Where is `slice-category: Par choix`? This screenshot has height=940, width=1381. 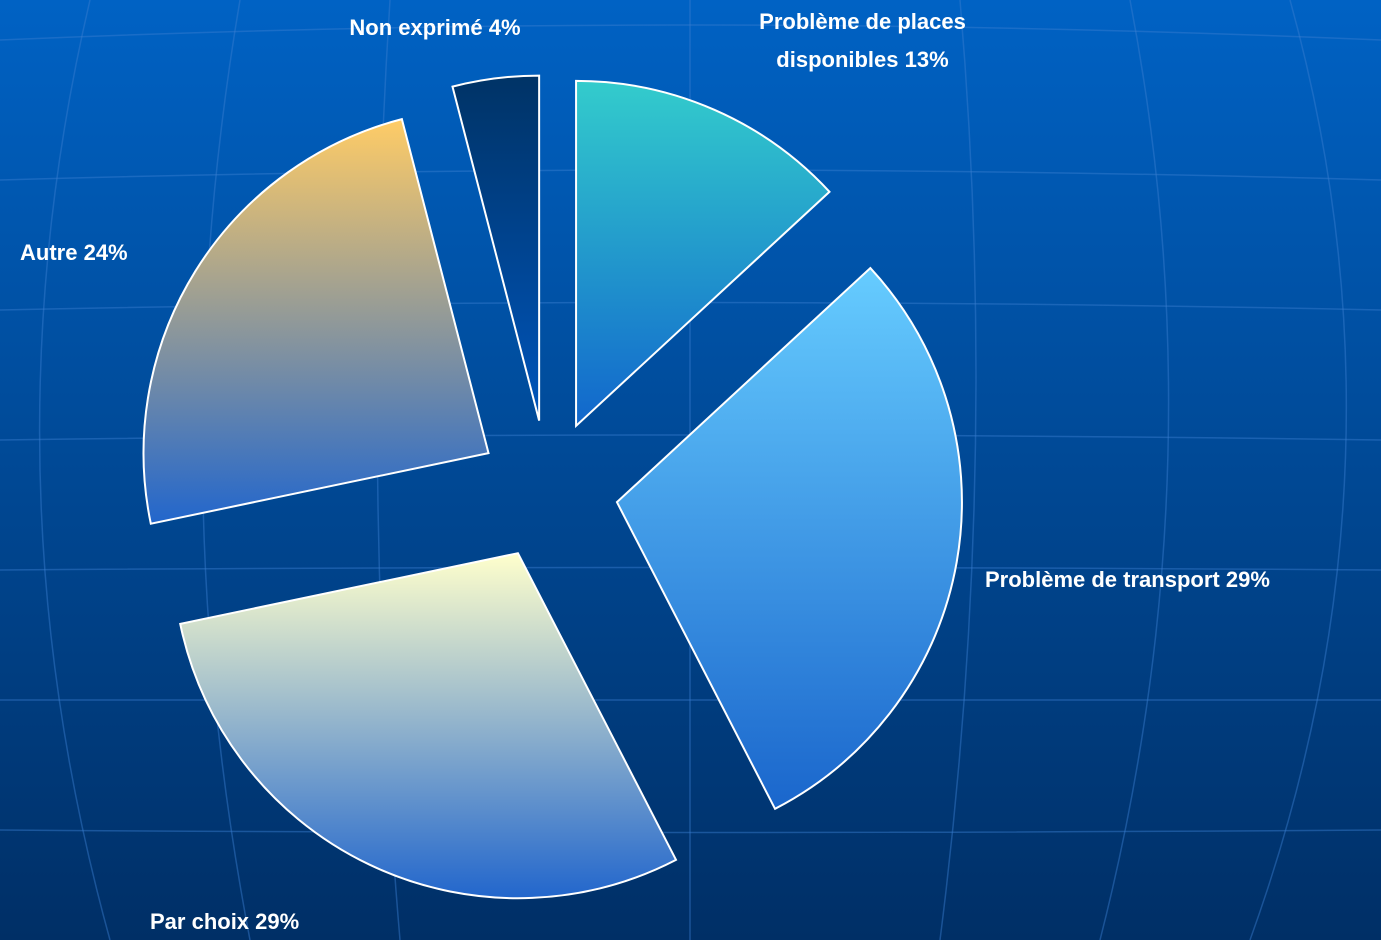 slice-category: Par choix is located at coordinates (200, 921).